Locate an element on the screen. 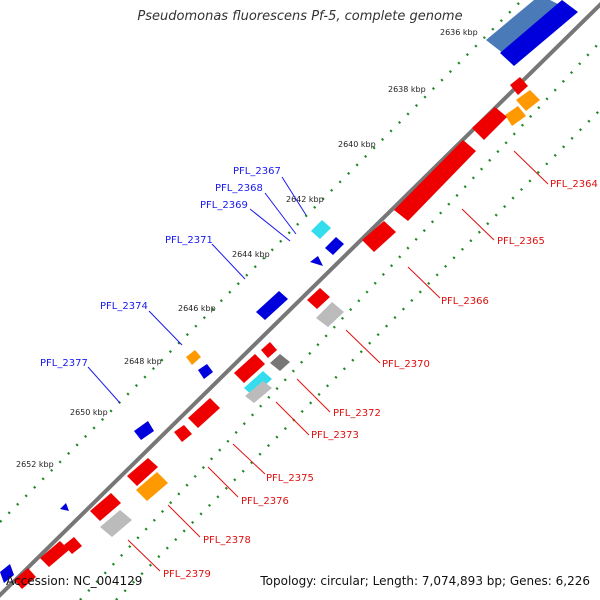 This screenshot has height=600, width=600. kbp-tick-label: 2646 kbp is located at coordinates (197, 308).